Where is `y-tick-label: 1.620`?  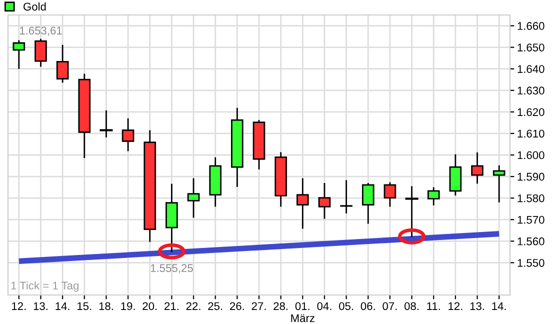 y-tick-label: 1.620 is located at coordinates (531, 112).